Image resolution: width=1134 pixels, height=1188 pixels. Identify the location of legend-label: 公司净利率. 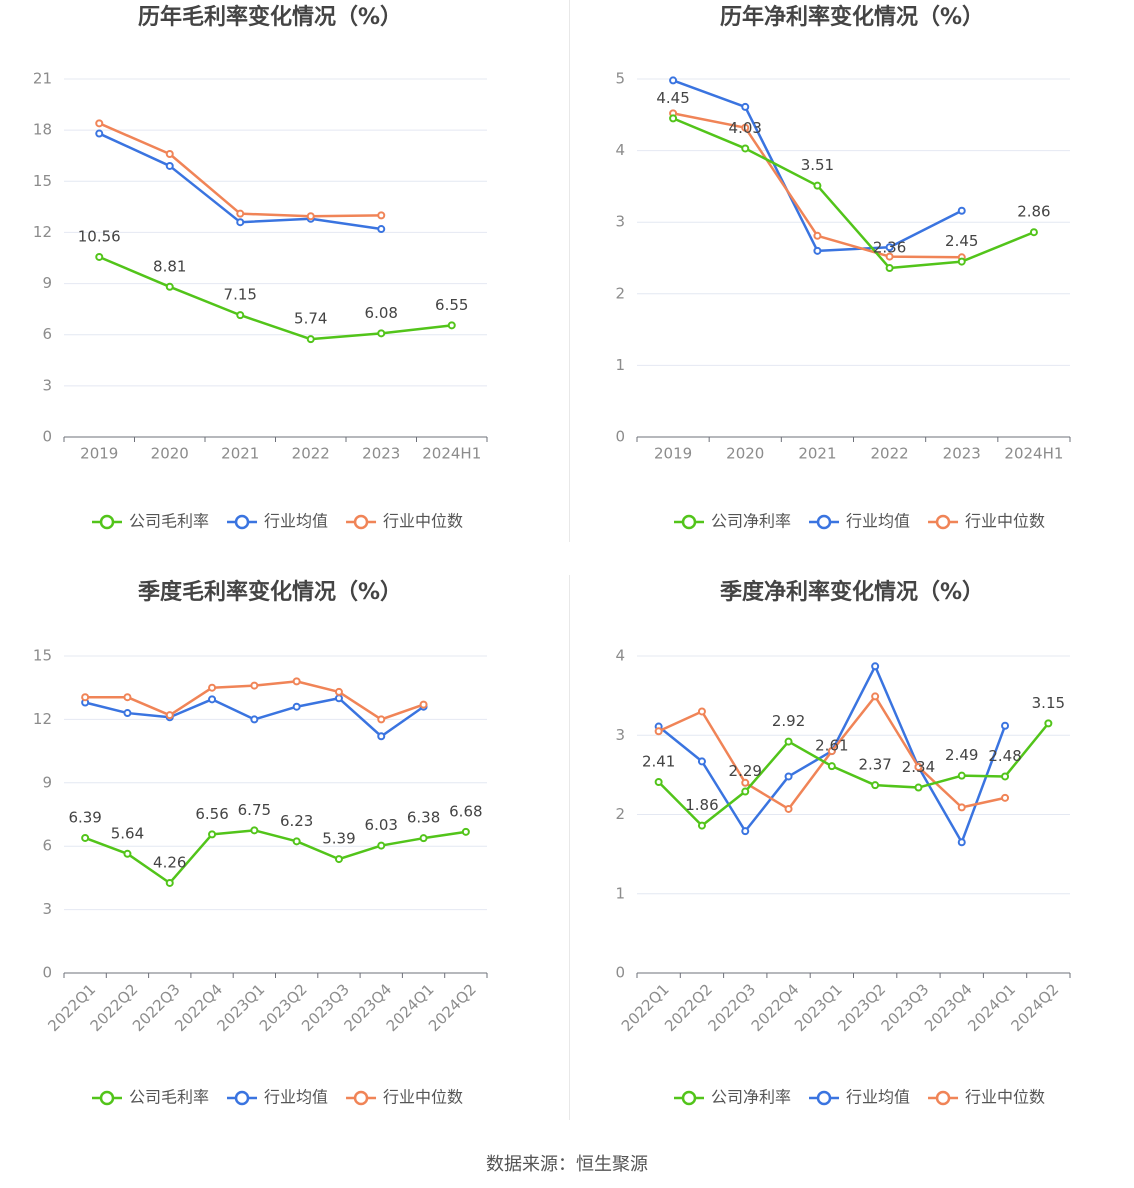
(751, 521).